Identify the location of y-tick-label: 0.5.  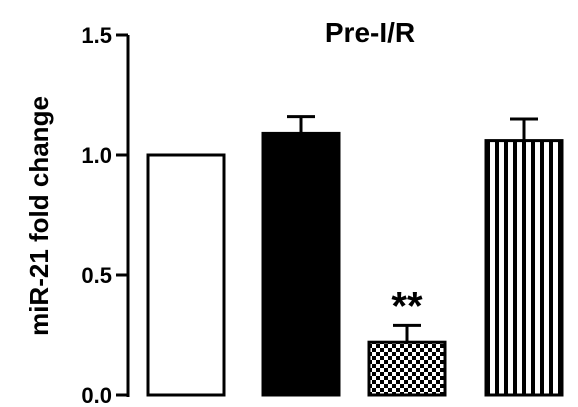
(96, 275).